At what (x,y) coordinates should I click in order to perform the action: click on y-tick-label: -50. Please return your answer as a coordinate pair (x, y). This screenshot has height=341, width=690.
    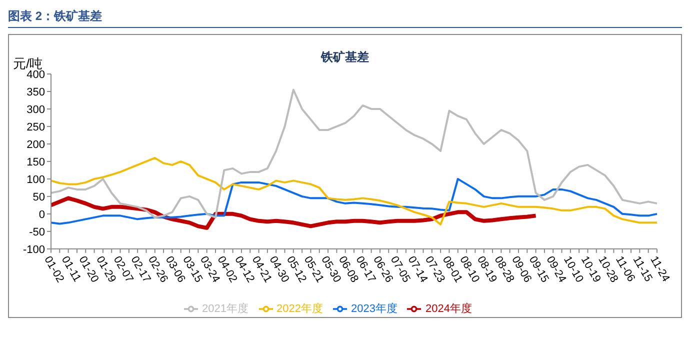
    Looking at the image, I should click on (37, 232).